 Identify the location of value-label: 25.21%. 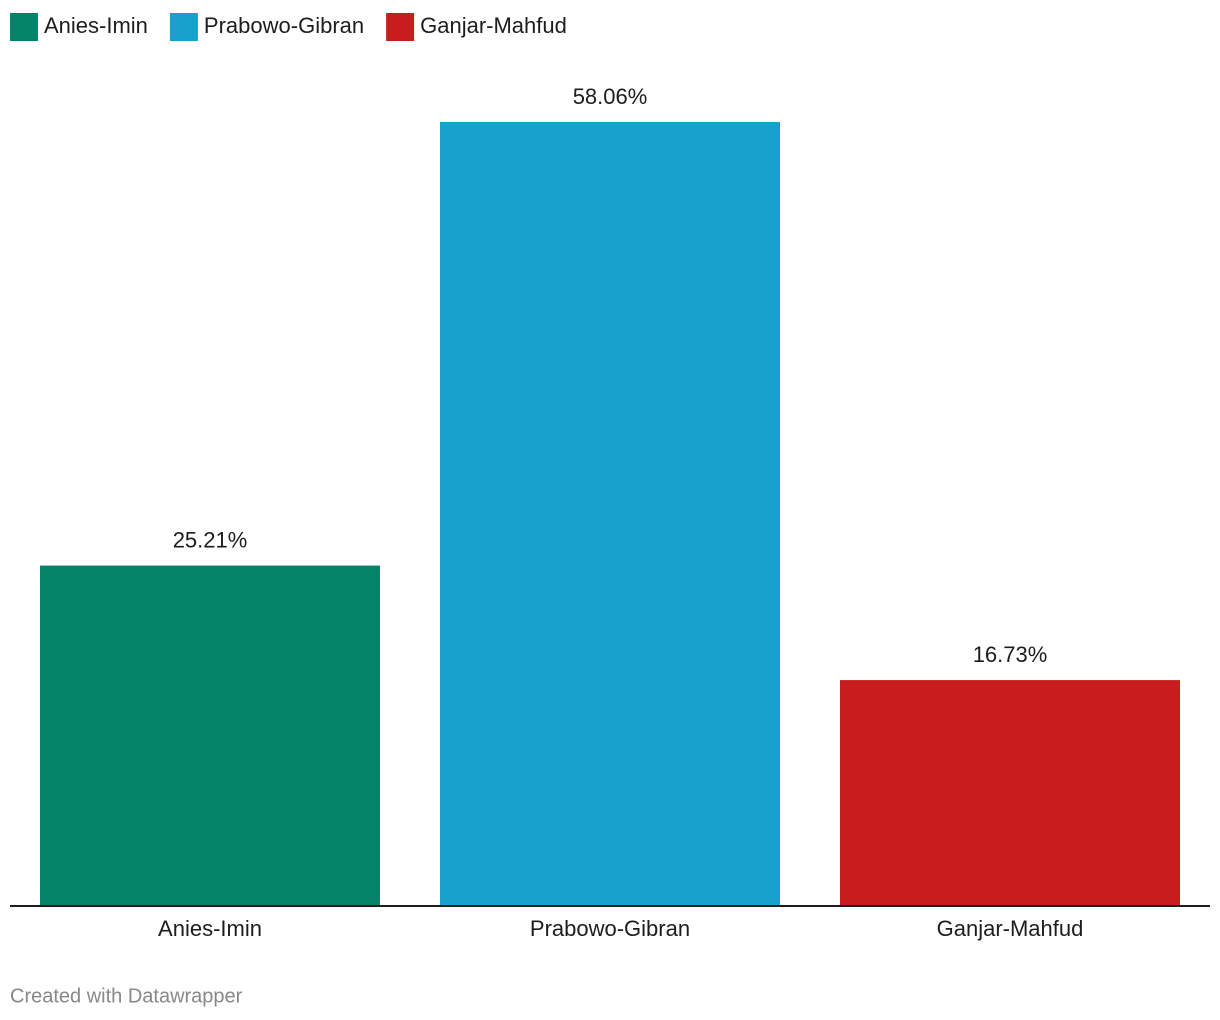
(210, 539).